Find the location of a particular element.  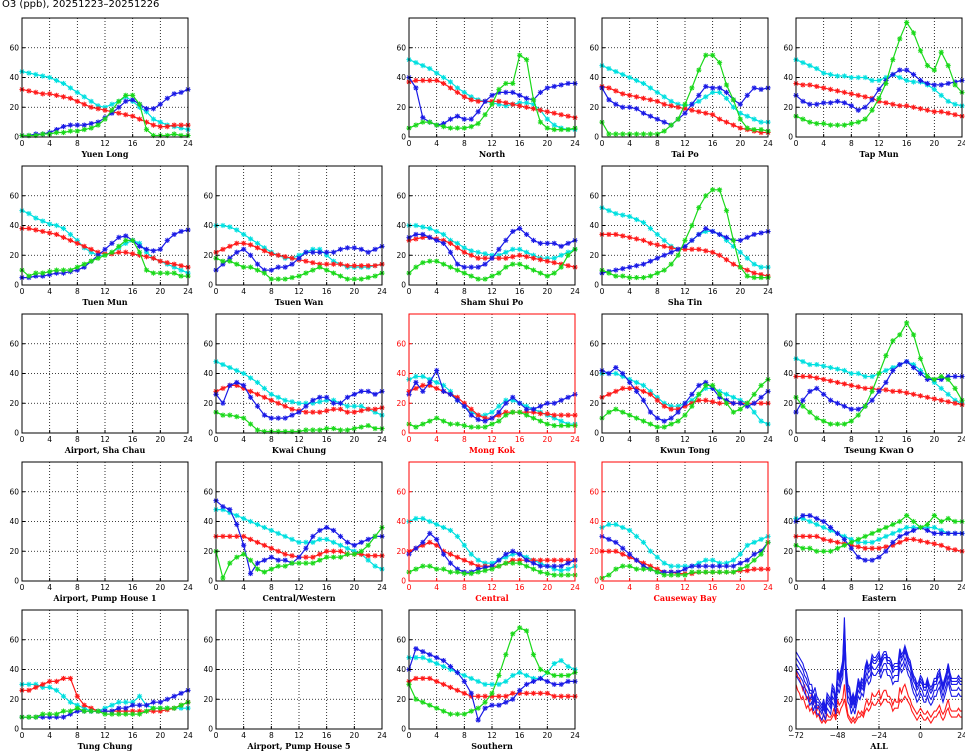

x-tick-label: 12 is located at coordinates (685, 143).